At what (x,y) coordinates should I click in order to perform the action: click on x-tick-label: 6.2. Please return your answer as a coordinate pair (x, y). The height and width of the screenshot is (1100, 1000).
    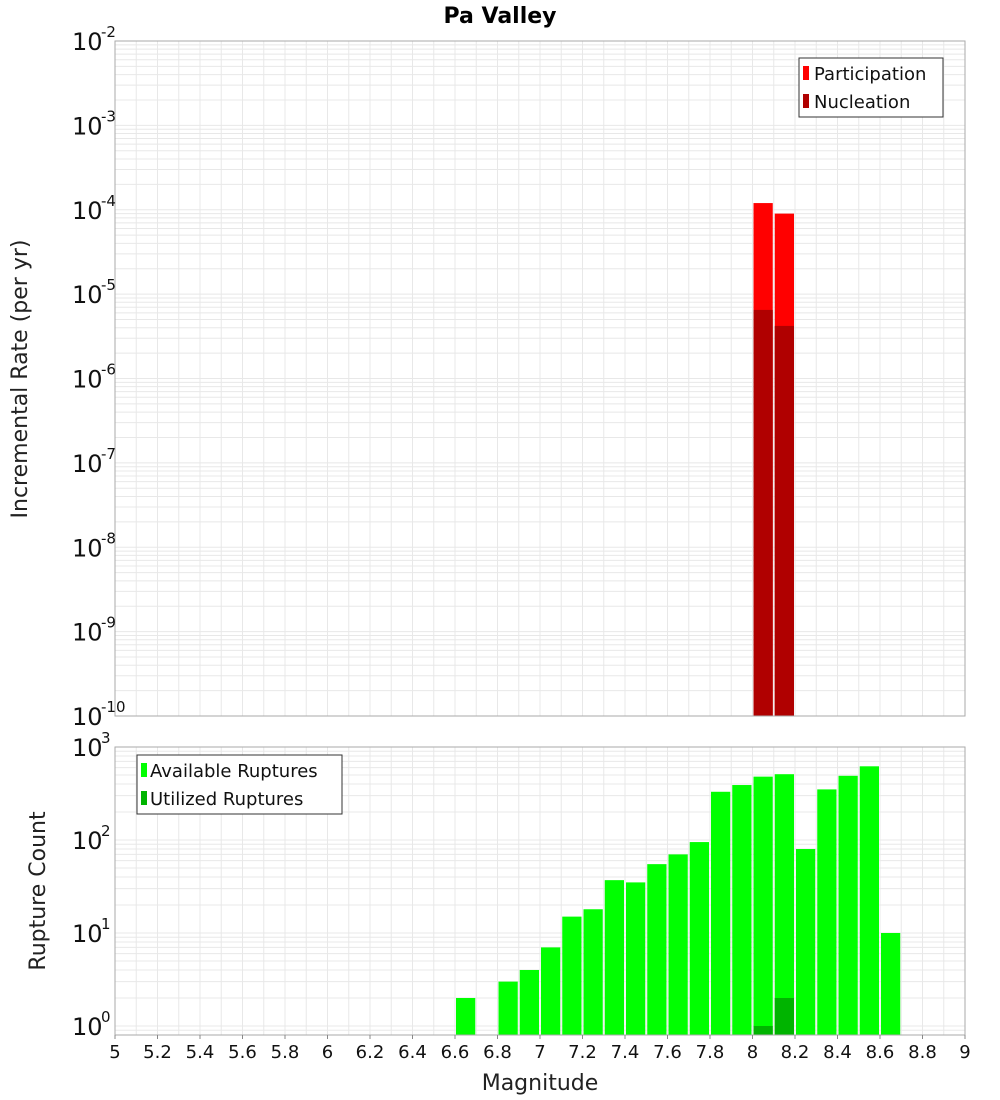
    Looking at the image, I should click on (370, 1052).